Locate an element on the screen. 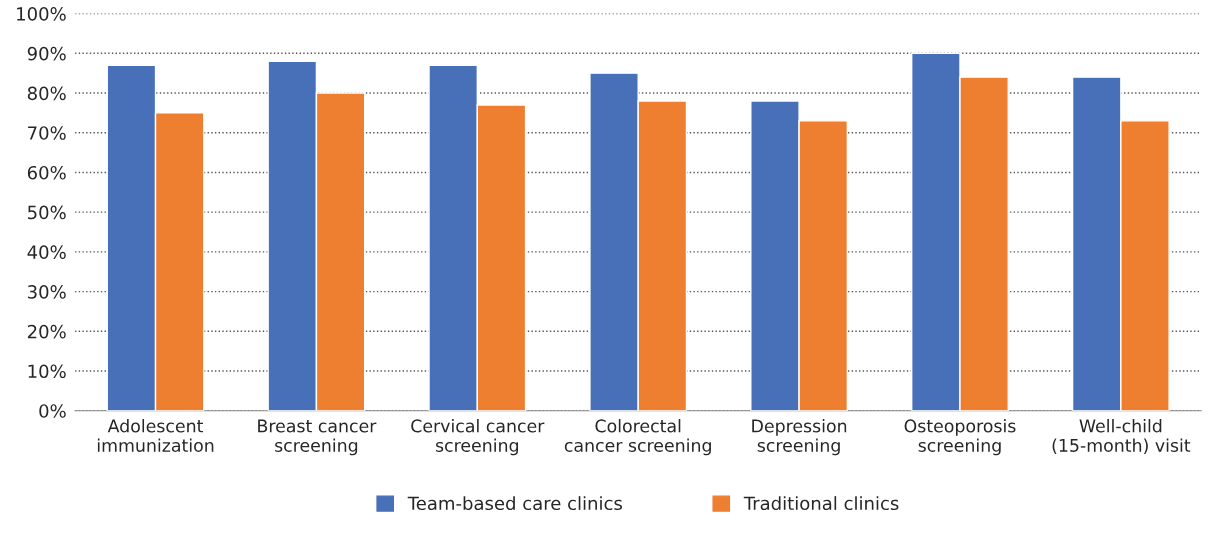  y-tick-label: 100% is located at coordinates (41, 14).